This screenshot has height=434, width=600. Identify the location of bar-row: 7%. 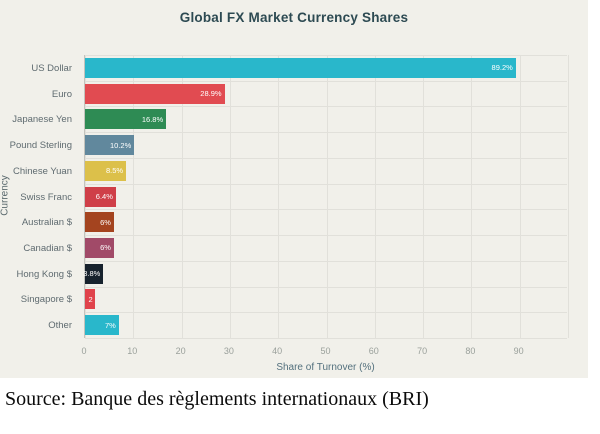
(326, 325).